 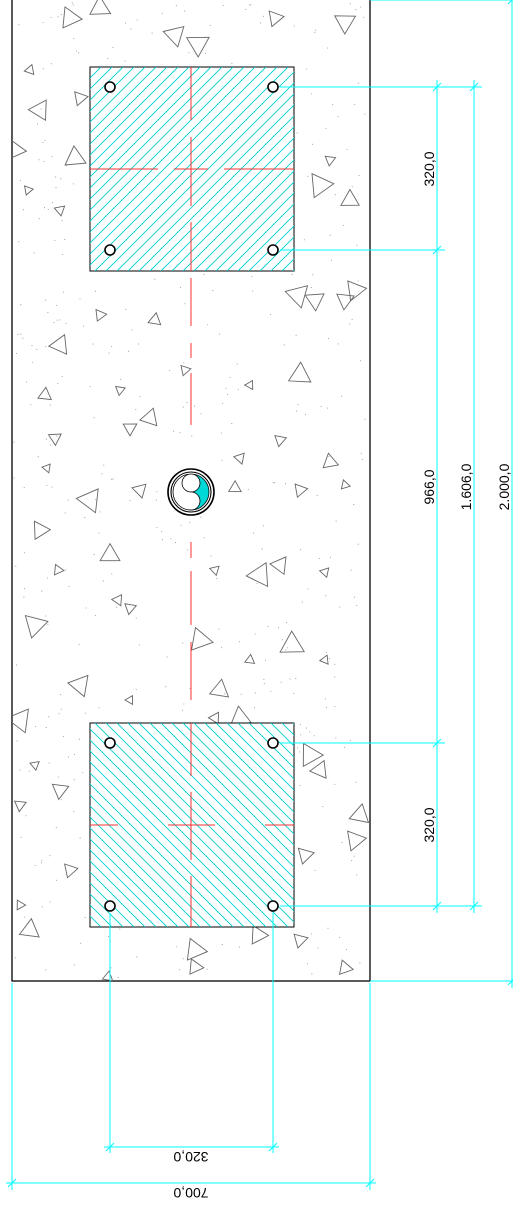 What do you see at coordinates (466, 486) in the screenshot?
I see `dim-outer-bolt-span: 1.606,0` at bounding box center [466, 486].